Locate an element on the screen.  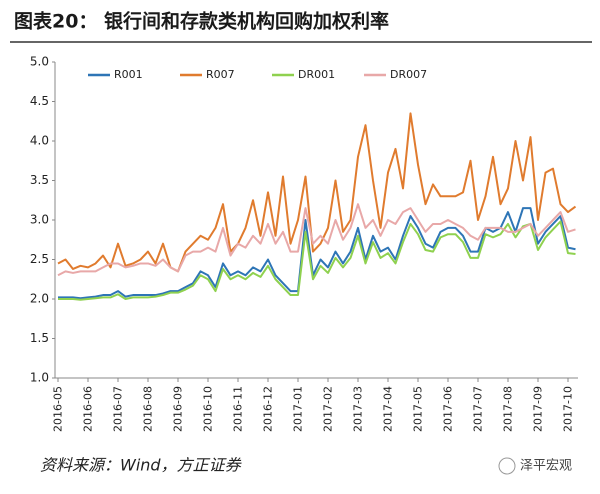
x-tick-label: 2016-05 is located at coordinates (58, 409).